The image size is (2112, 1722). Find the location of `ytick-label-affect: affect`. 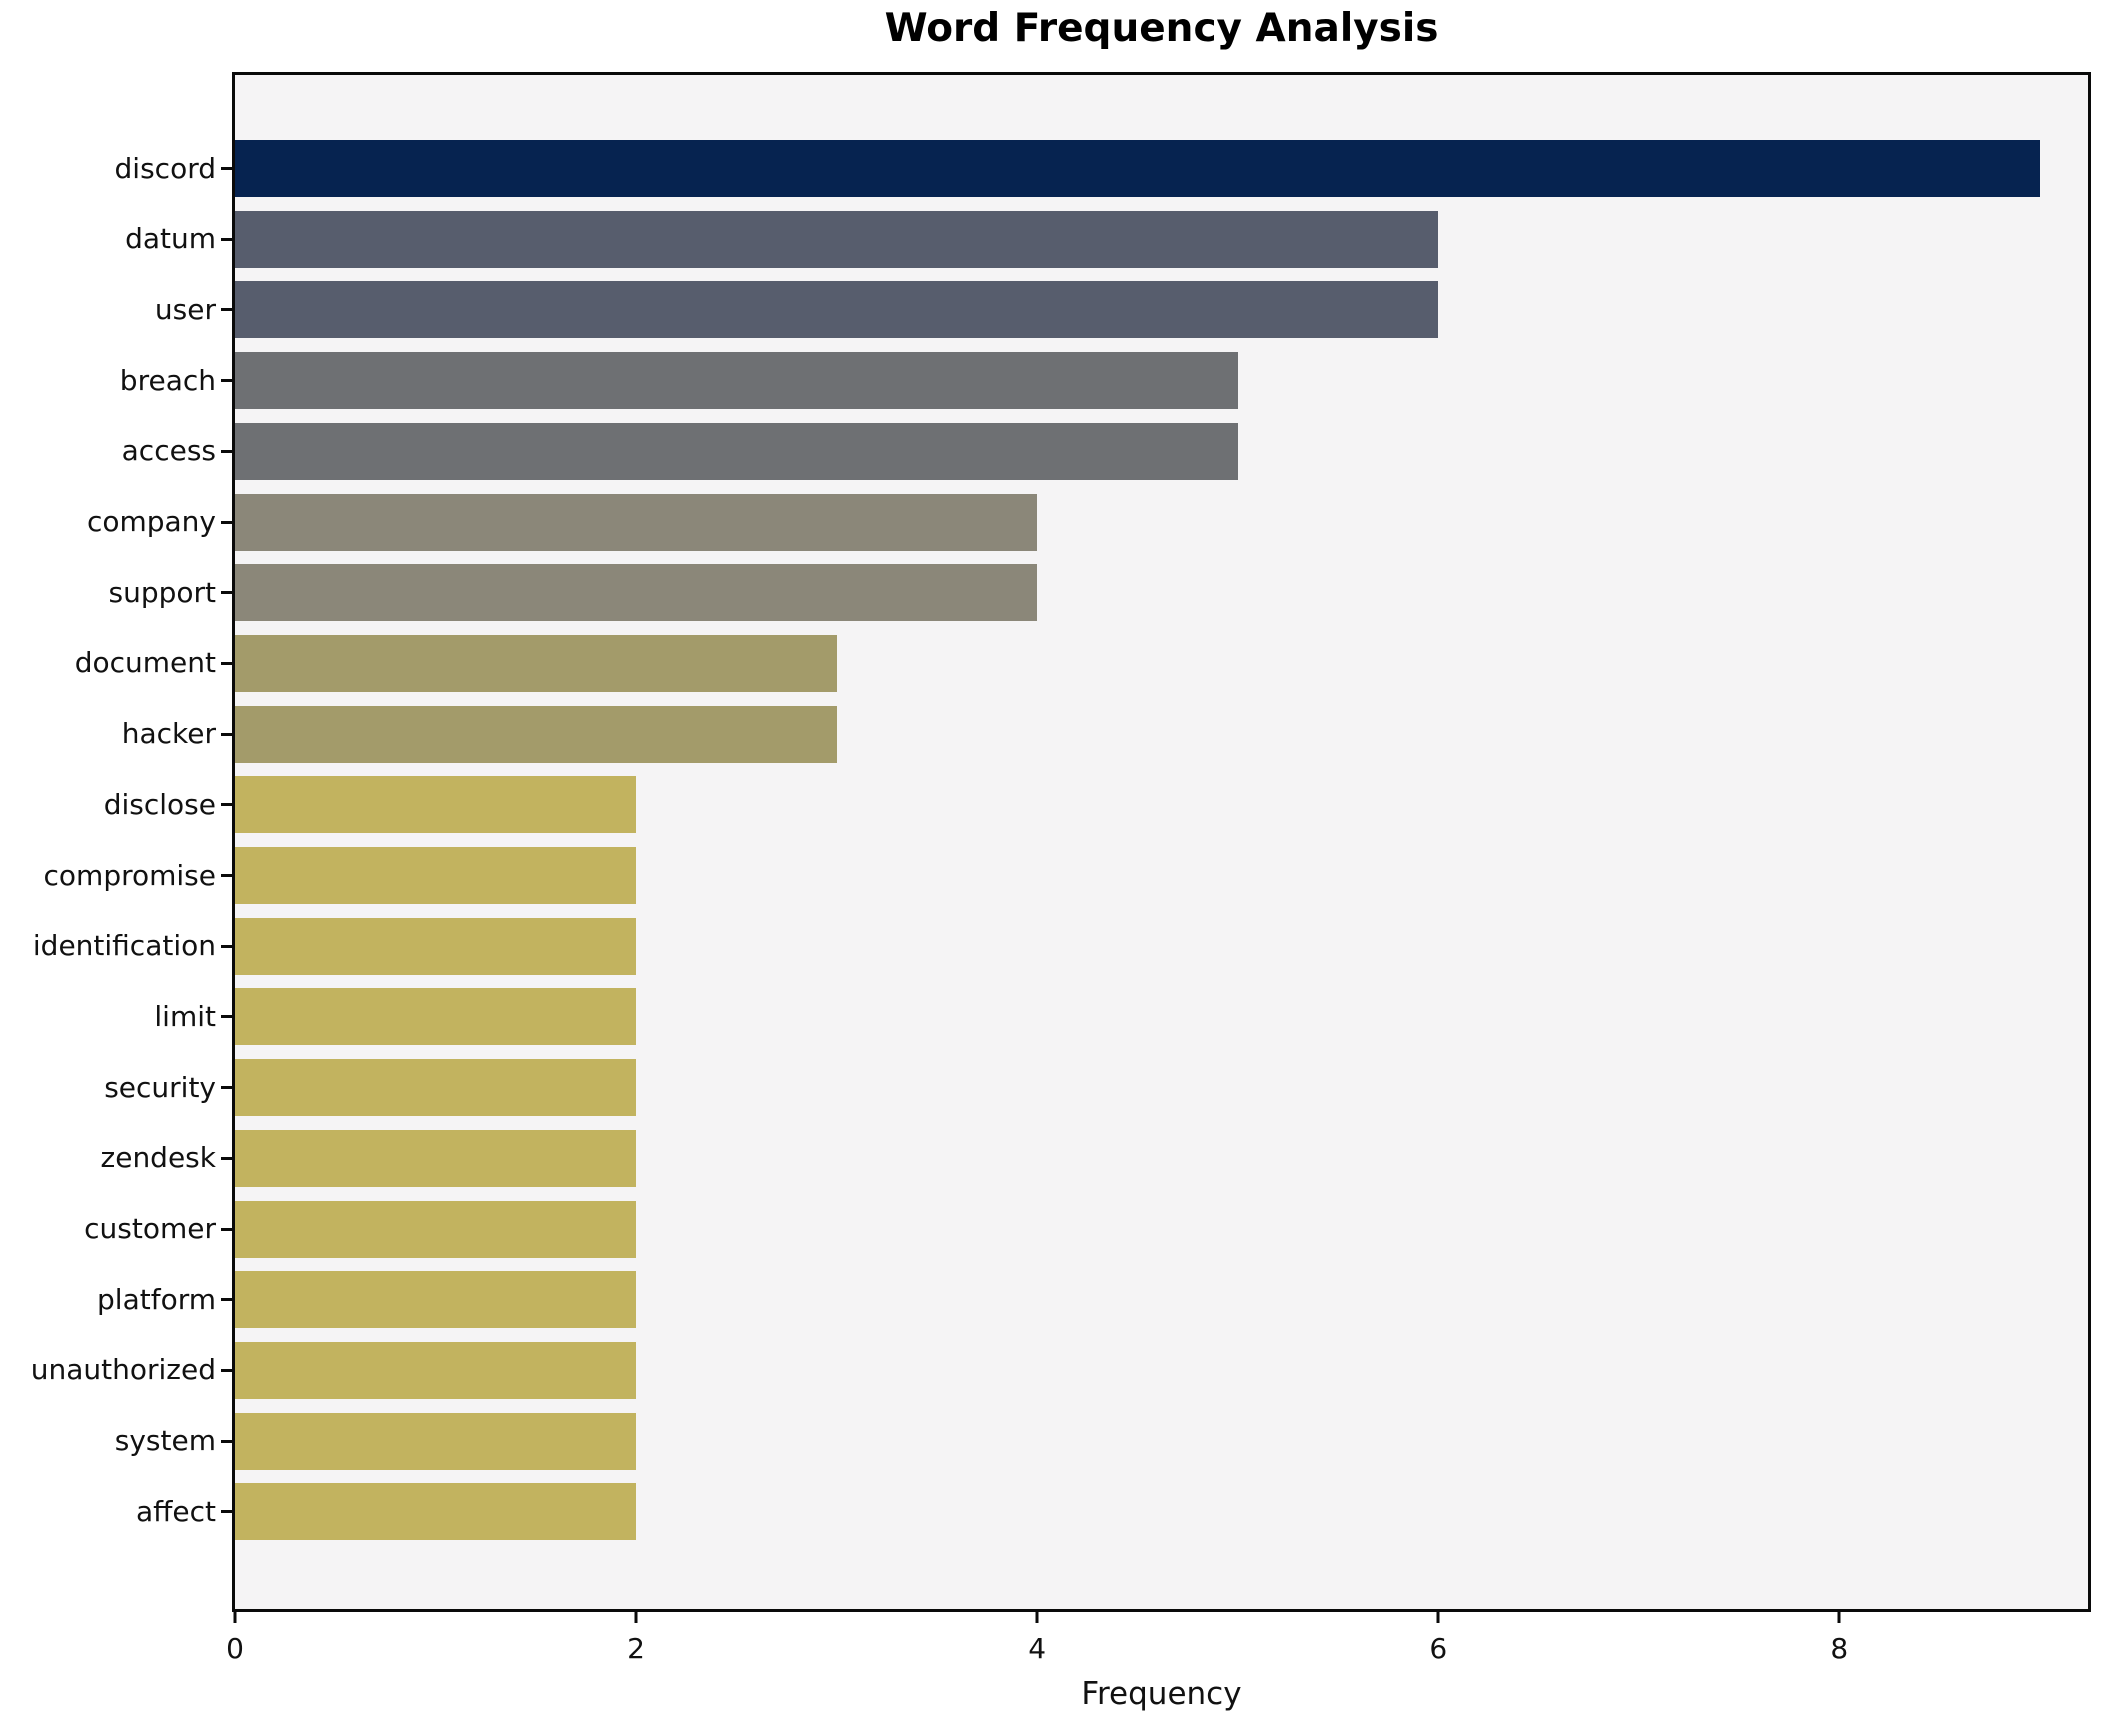

ytick-label-affect: affect is located at coordinates (175, 1511).